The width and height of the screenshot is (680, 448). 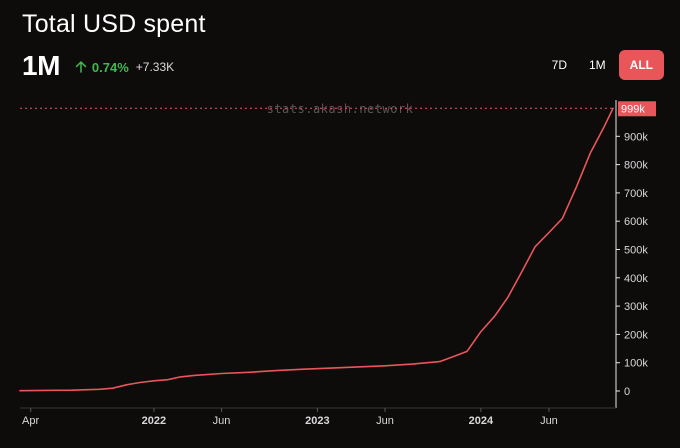 What do you see at coordinates (317, 421) in the screenshot?
I see `x-tick-label: 2023` at bounding box center [317, 421].